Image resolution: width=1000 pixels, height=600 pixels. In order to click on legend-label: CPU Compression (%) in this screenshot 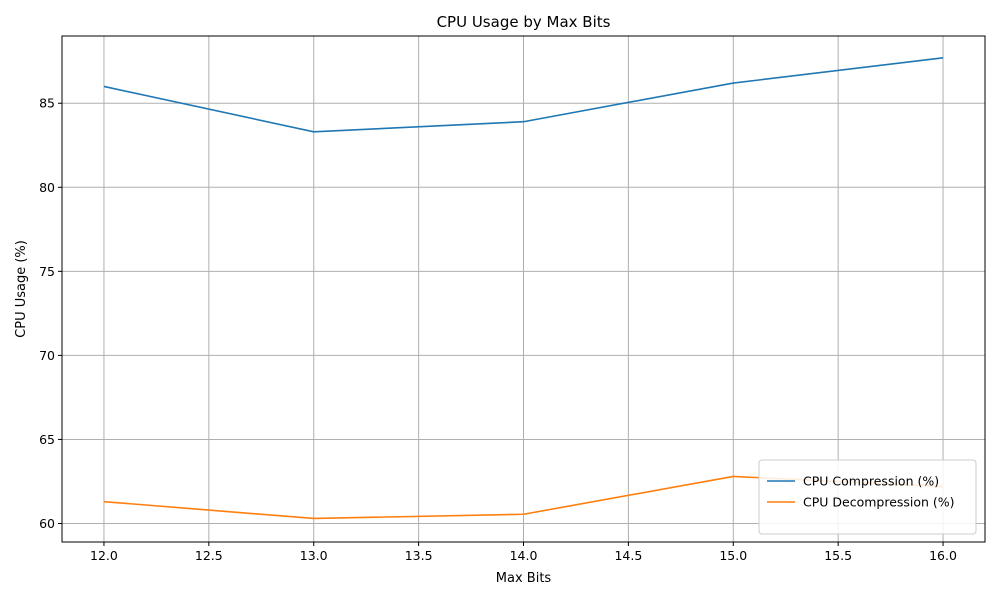, I will do `click(871, 481)`.